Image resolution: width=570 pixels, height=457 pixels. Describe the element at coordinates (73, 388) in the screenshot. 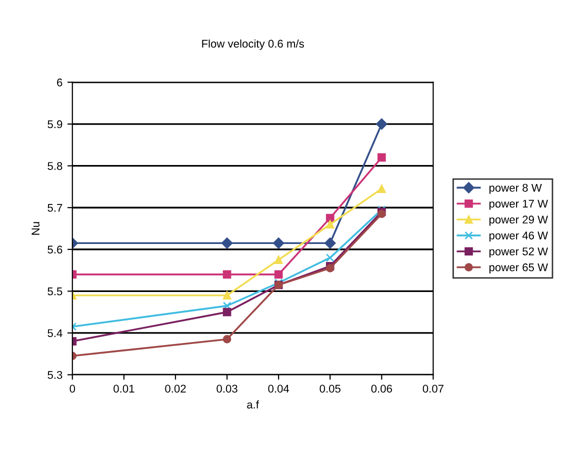

I see `x-tick-label: 0` at that location.